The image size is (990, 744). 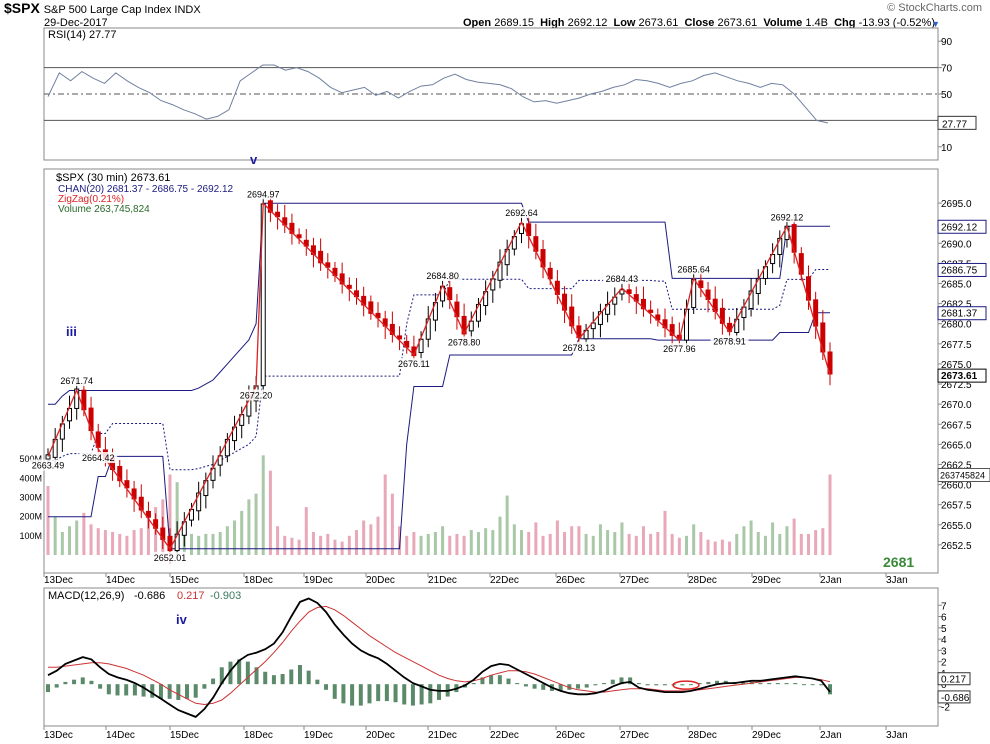 I want to click on zigzag-label: 2677.96, so click(x=679, y=349).